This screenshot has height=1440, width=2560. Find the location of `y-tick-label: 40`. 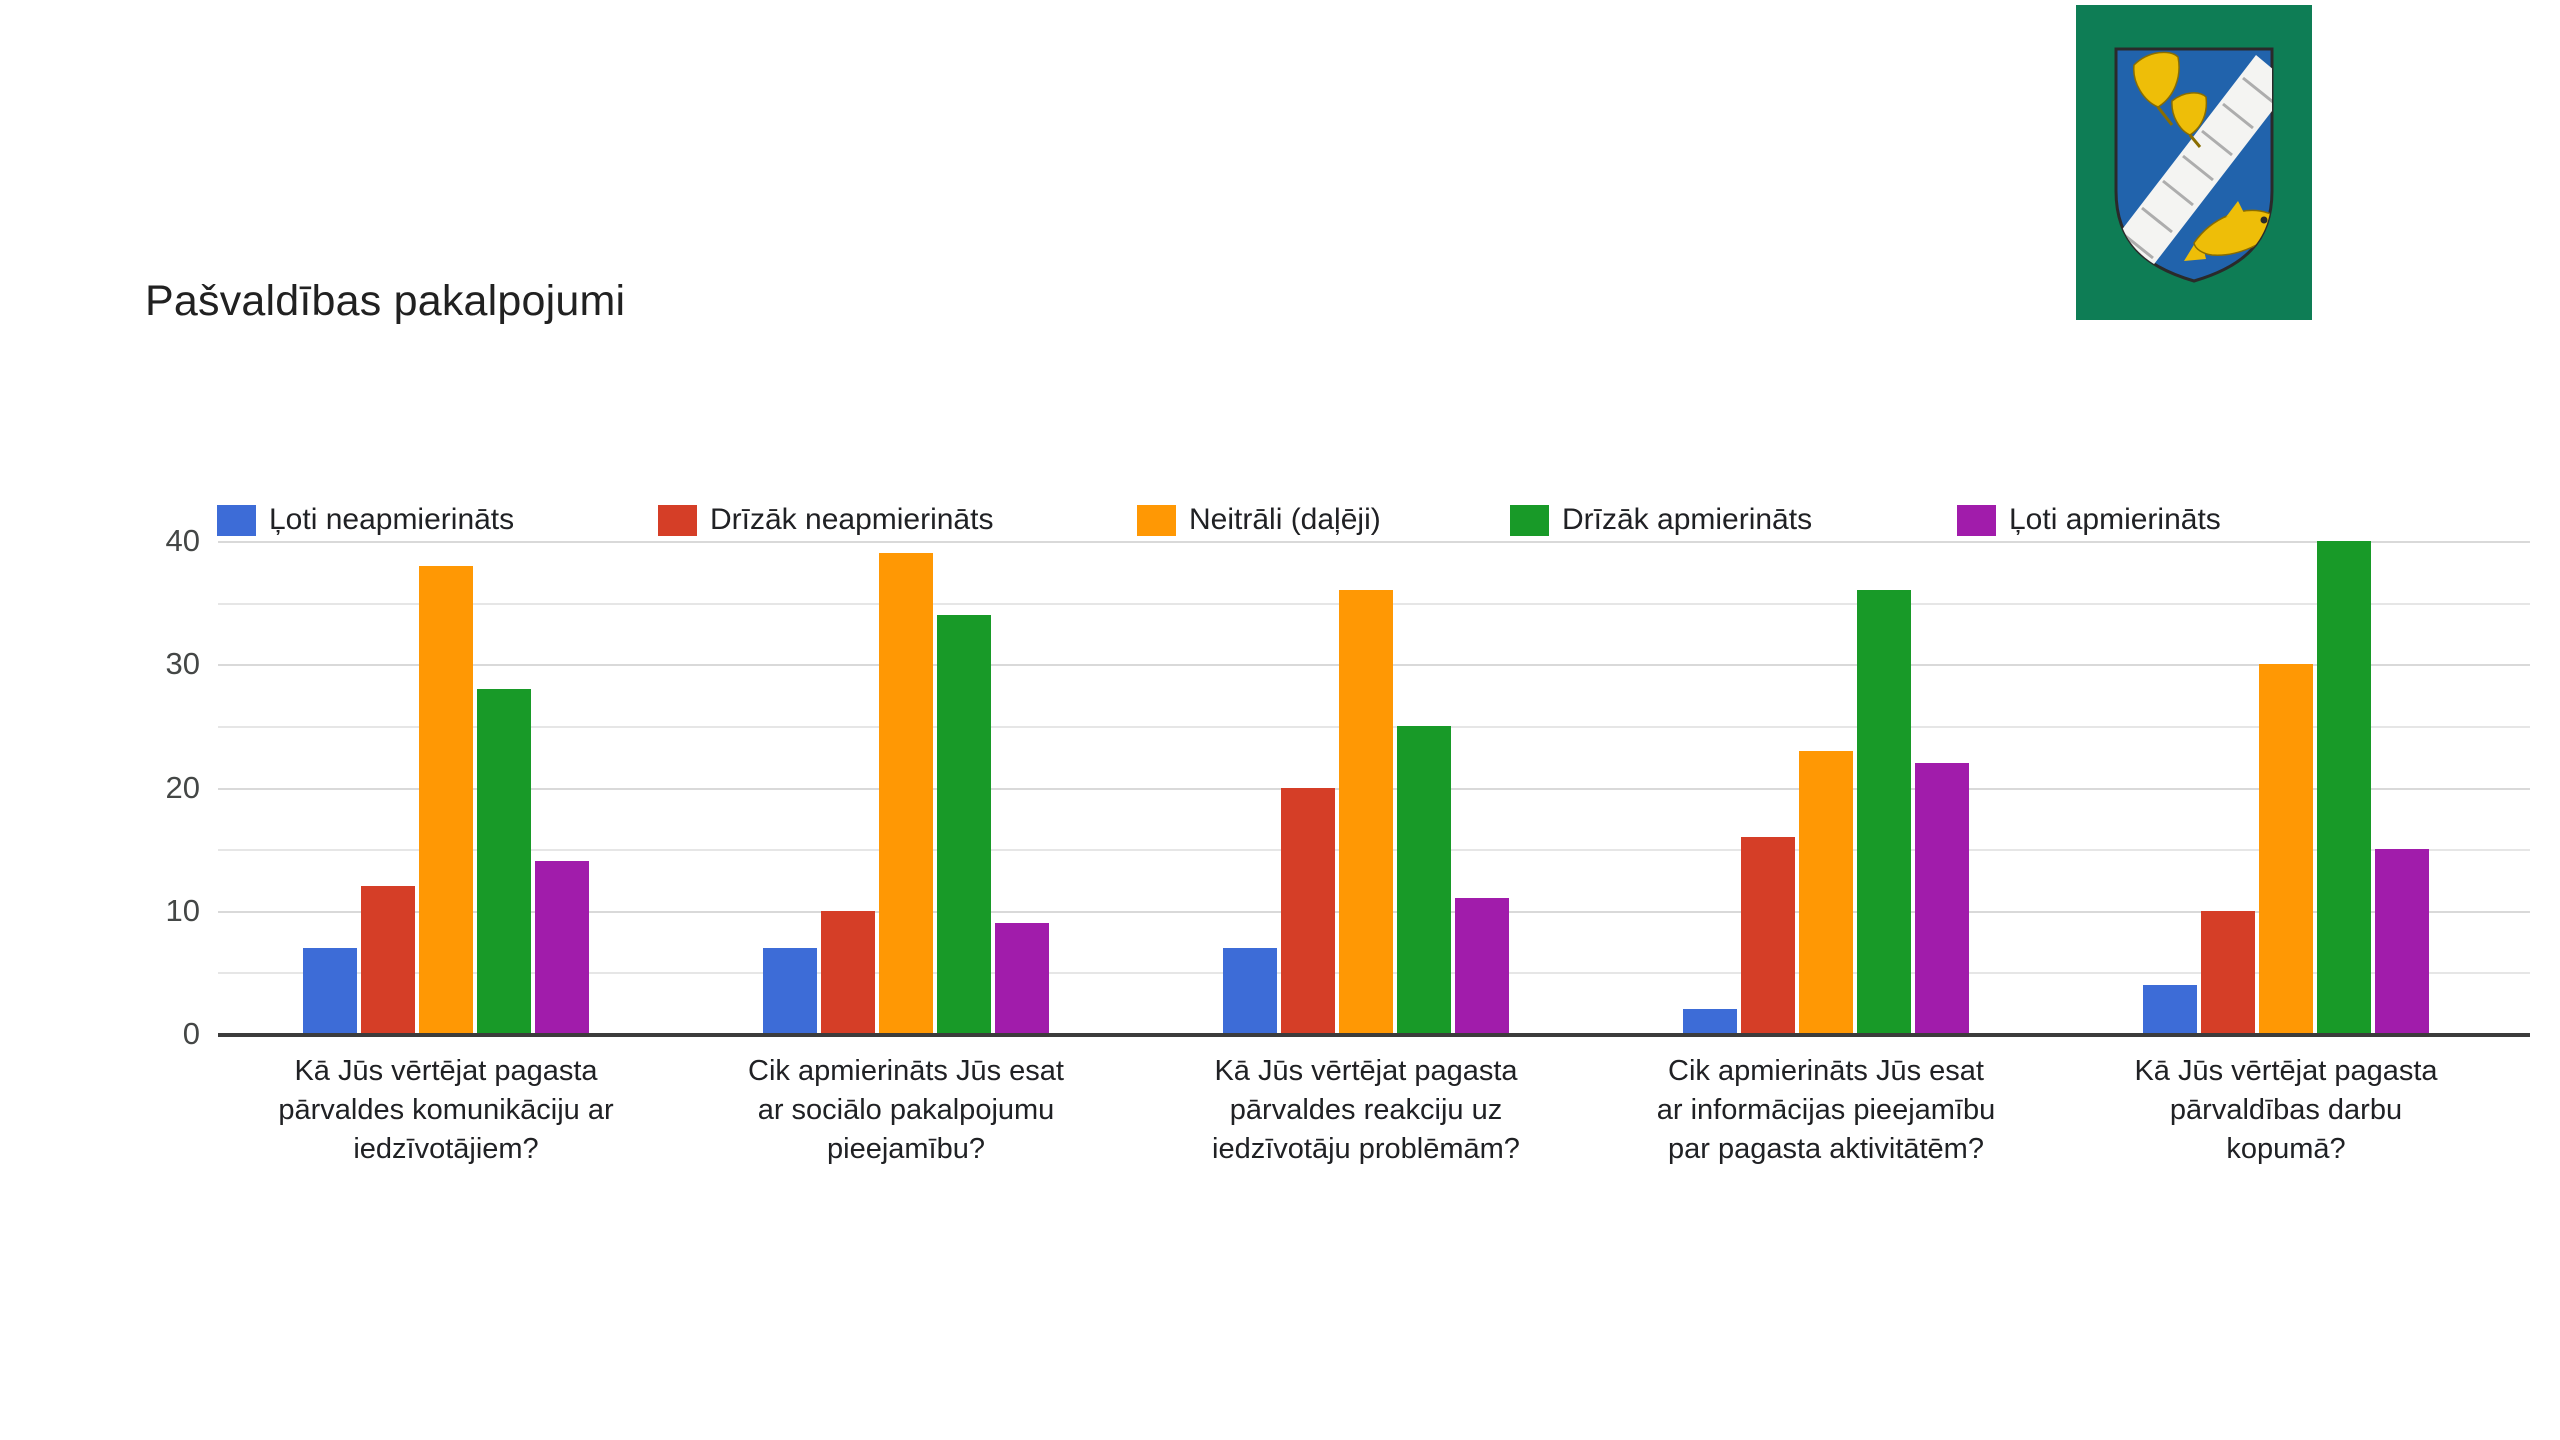

y-tick-label: 40 is located at coordinates (182, 540).